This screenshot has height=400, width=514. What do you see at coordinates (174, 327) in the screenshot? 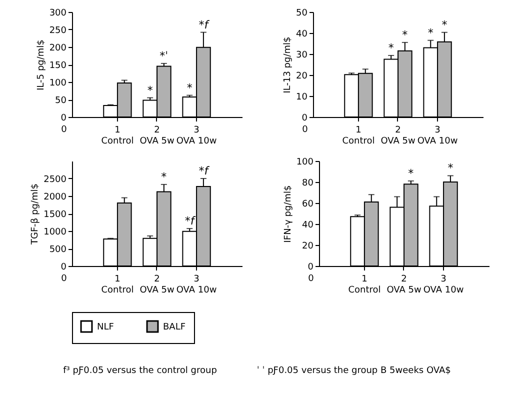
I see `legend-label: BALF` at bounding box center [174, 327].